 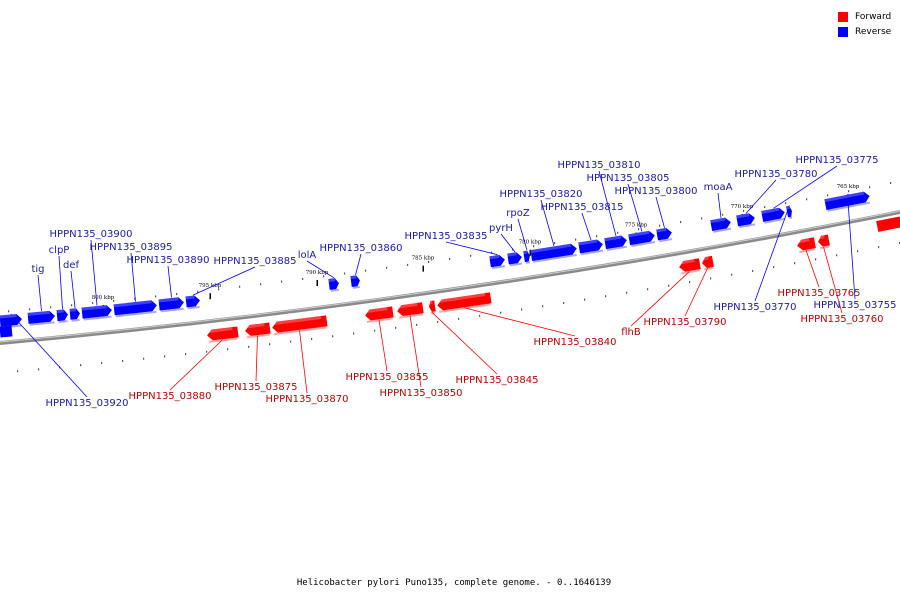 What do you see at coordinates (37, 269) in the screenshot?
I see `gene-label: tig` at bounding box center [37, 269].